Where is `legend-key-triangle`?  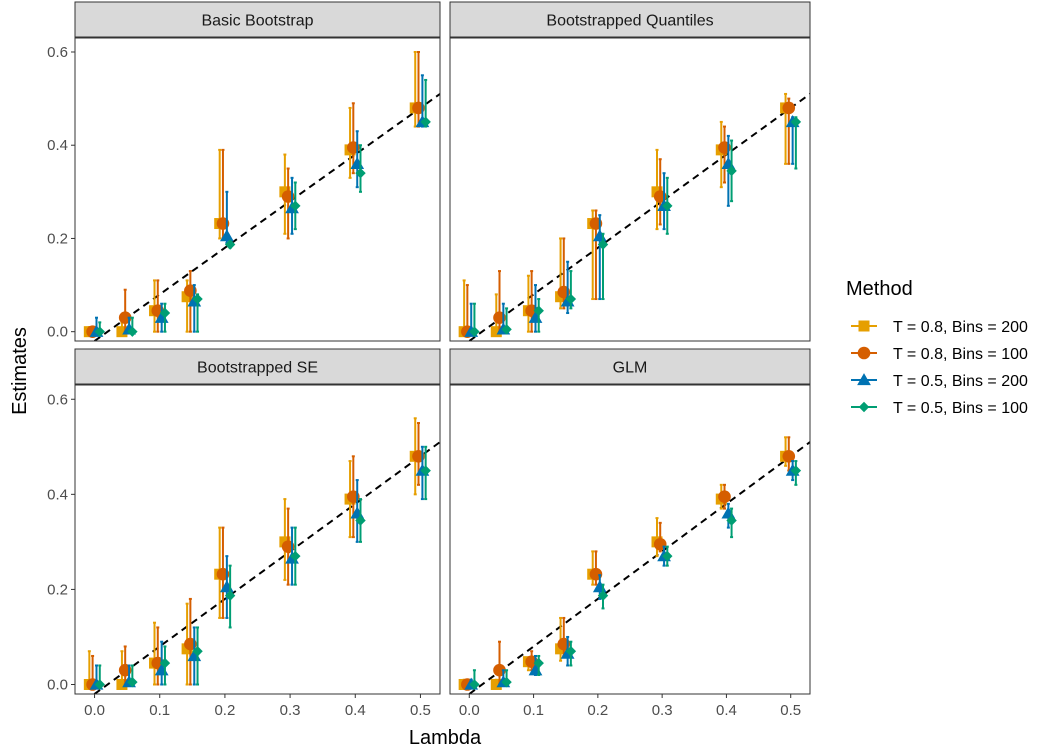
legend-key-triangle is located at coordinates (864, 379).